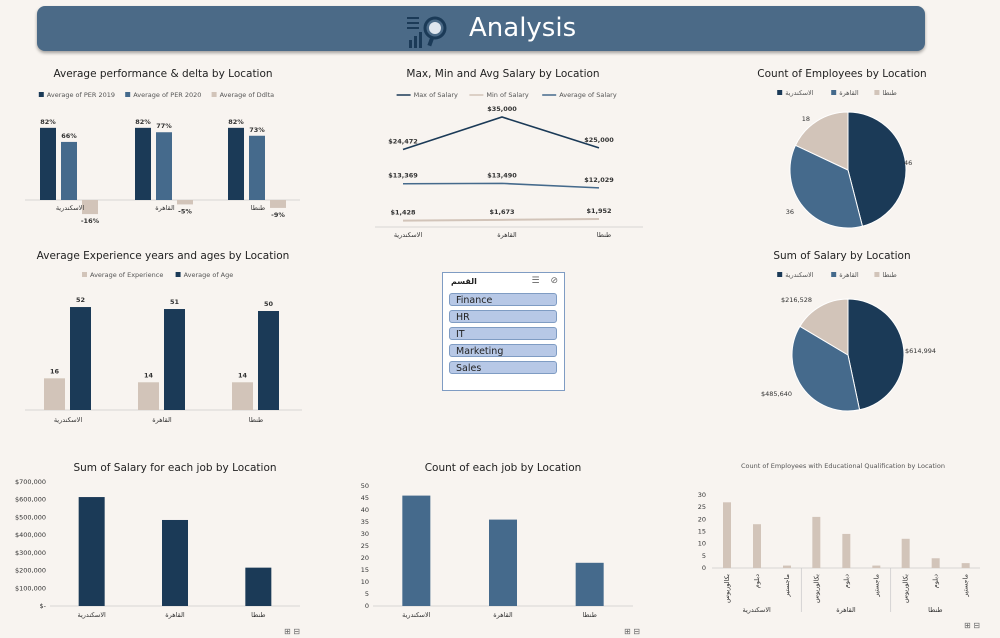  Describe the element at coordinates (535, 281) in the screenshot. I see `multi-select-icon: ☰` at that location.